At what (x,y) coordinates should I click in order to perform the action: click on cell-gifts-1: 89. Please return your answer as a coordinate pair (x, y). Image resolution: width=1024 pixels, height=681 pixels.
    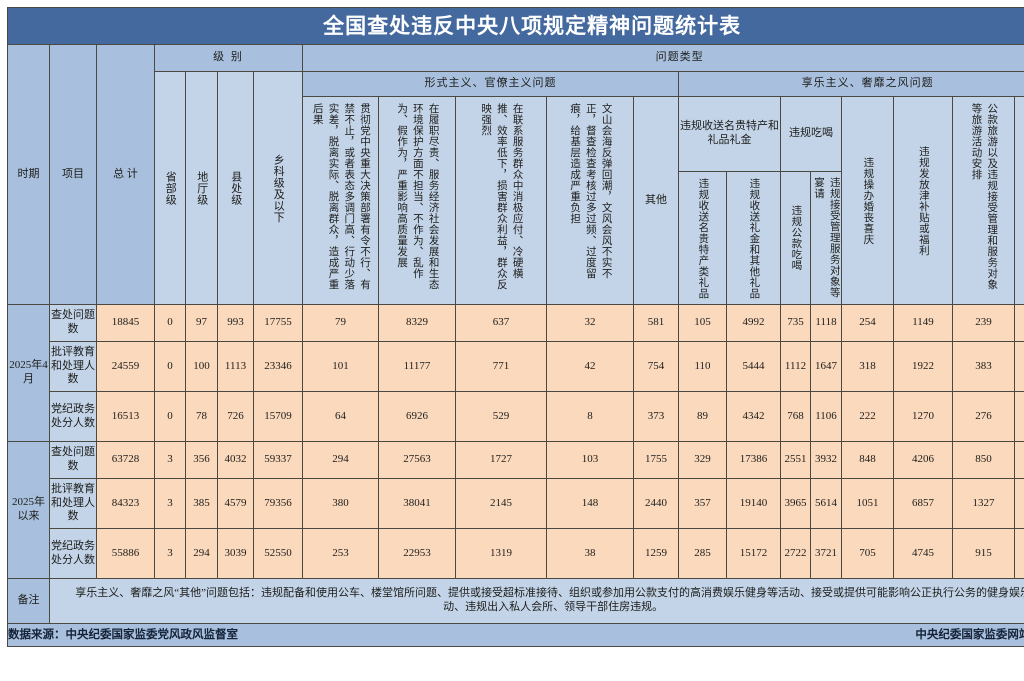
    Looking at the image, I should click on (702, 416).